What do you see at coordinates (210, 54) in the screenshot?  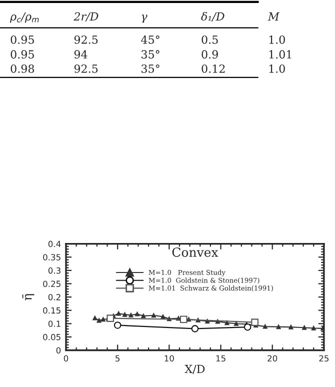 I see `text: 0.9` at bounding box center [210, 54].